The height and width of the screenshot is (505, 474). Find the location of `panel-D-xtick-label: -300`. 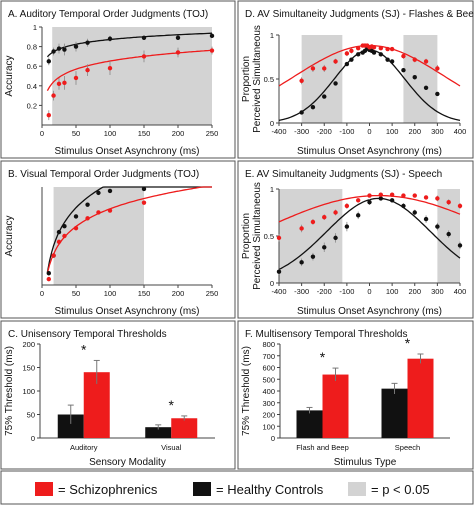

panel-D-xtick-label: -300 is located at coordinates (301, 131).